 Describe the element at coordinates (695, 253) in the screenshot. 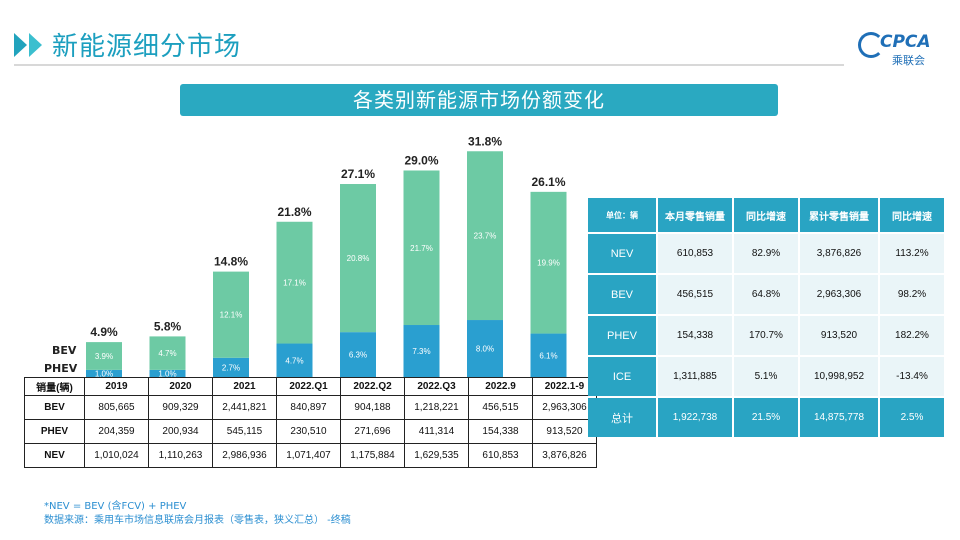

I see `summary-cell: 610,853` at that location.